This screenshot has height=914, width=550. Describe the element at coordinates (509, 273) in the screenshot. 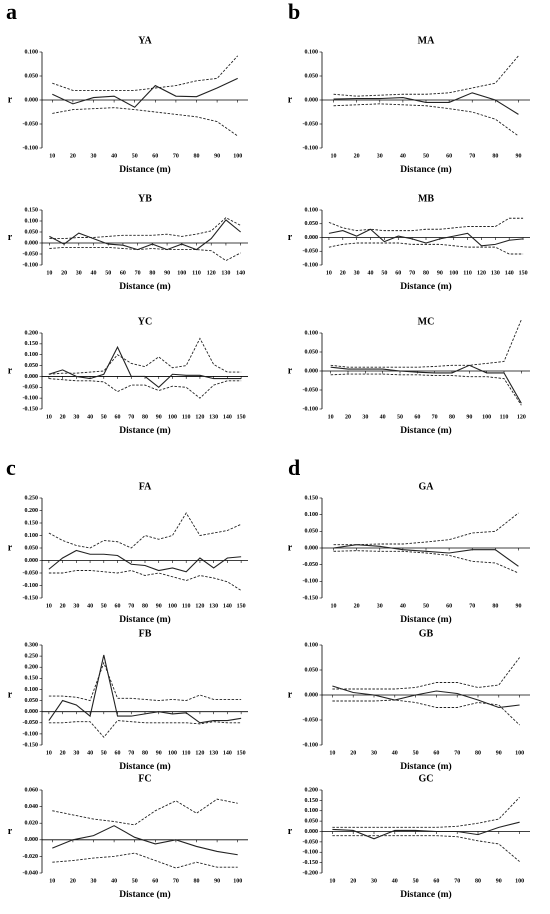

I see `x-tick-label: 140` at that location.